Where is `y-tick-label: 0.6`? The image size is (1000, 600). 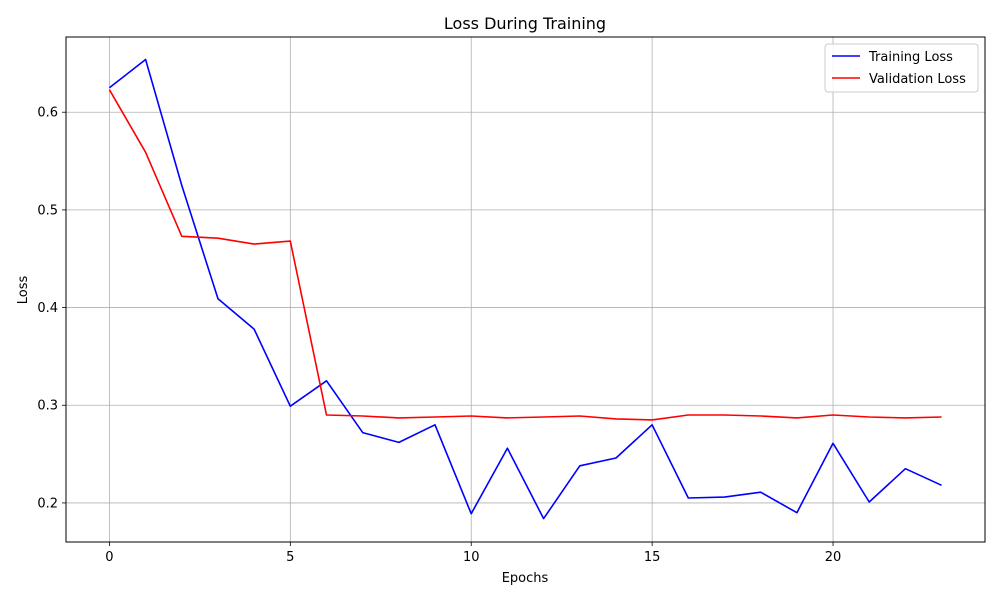 y-tick-label: 0.6 is located at coordinates (47, 113).